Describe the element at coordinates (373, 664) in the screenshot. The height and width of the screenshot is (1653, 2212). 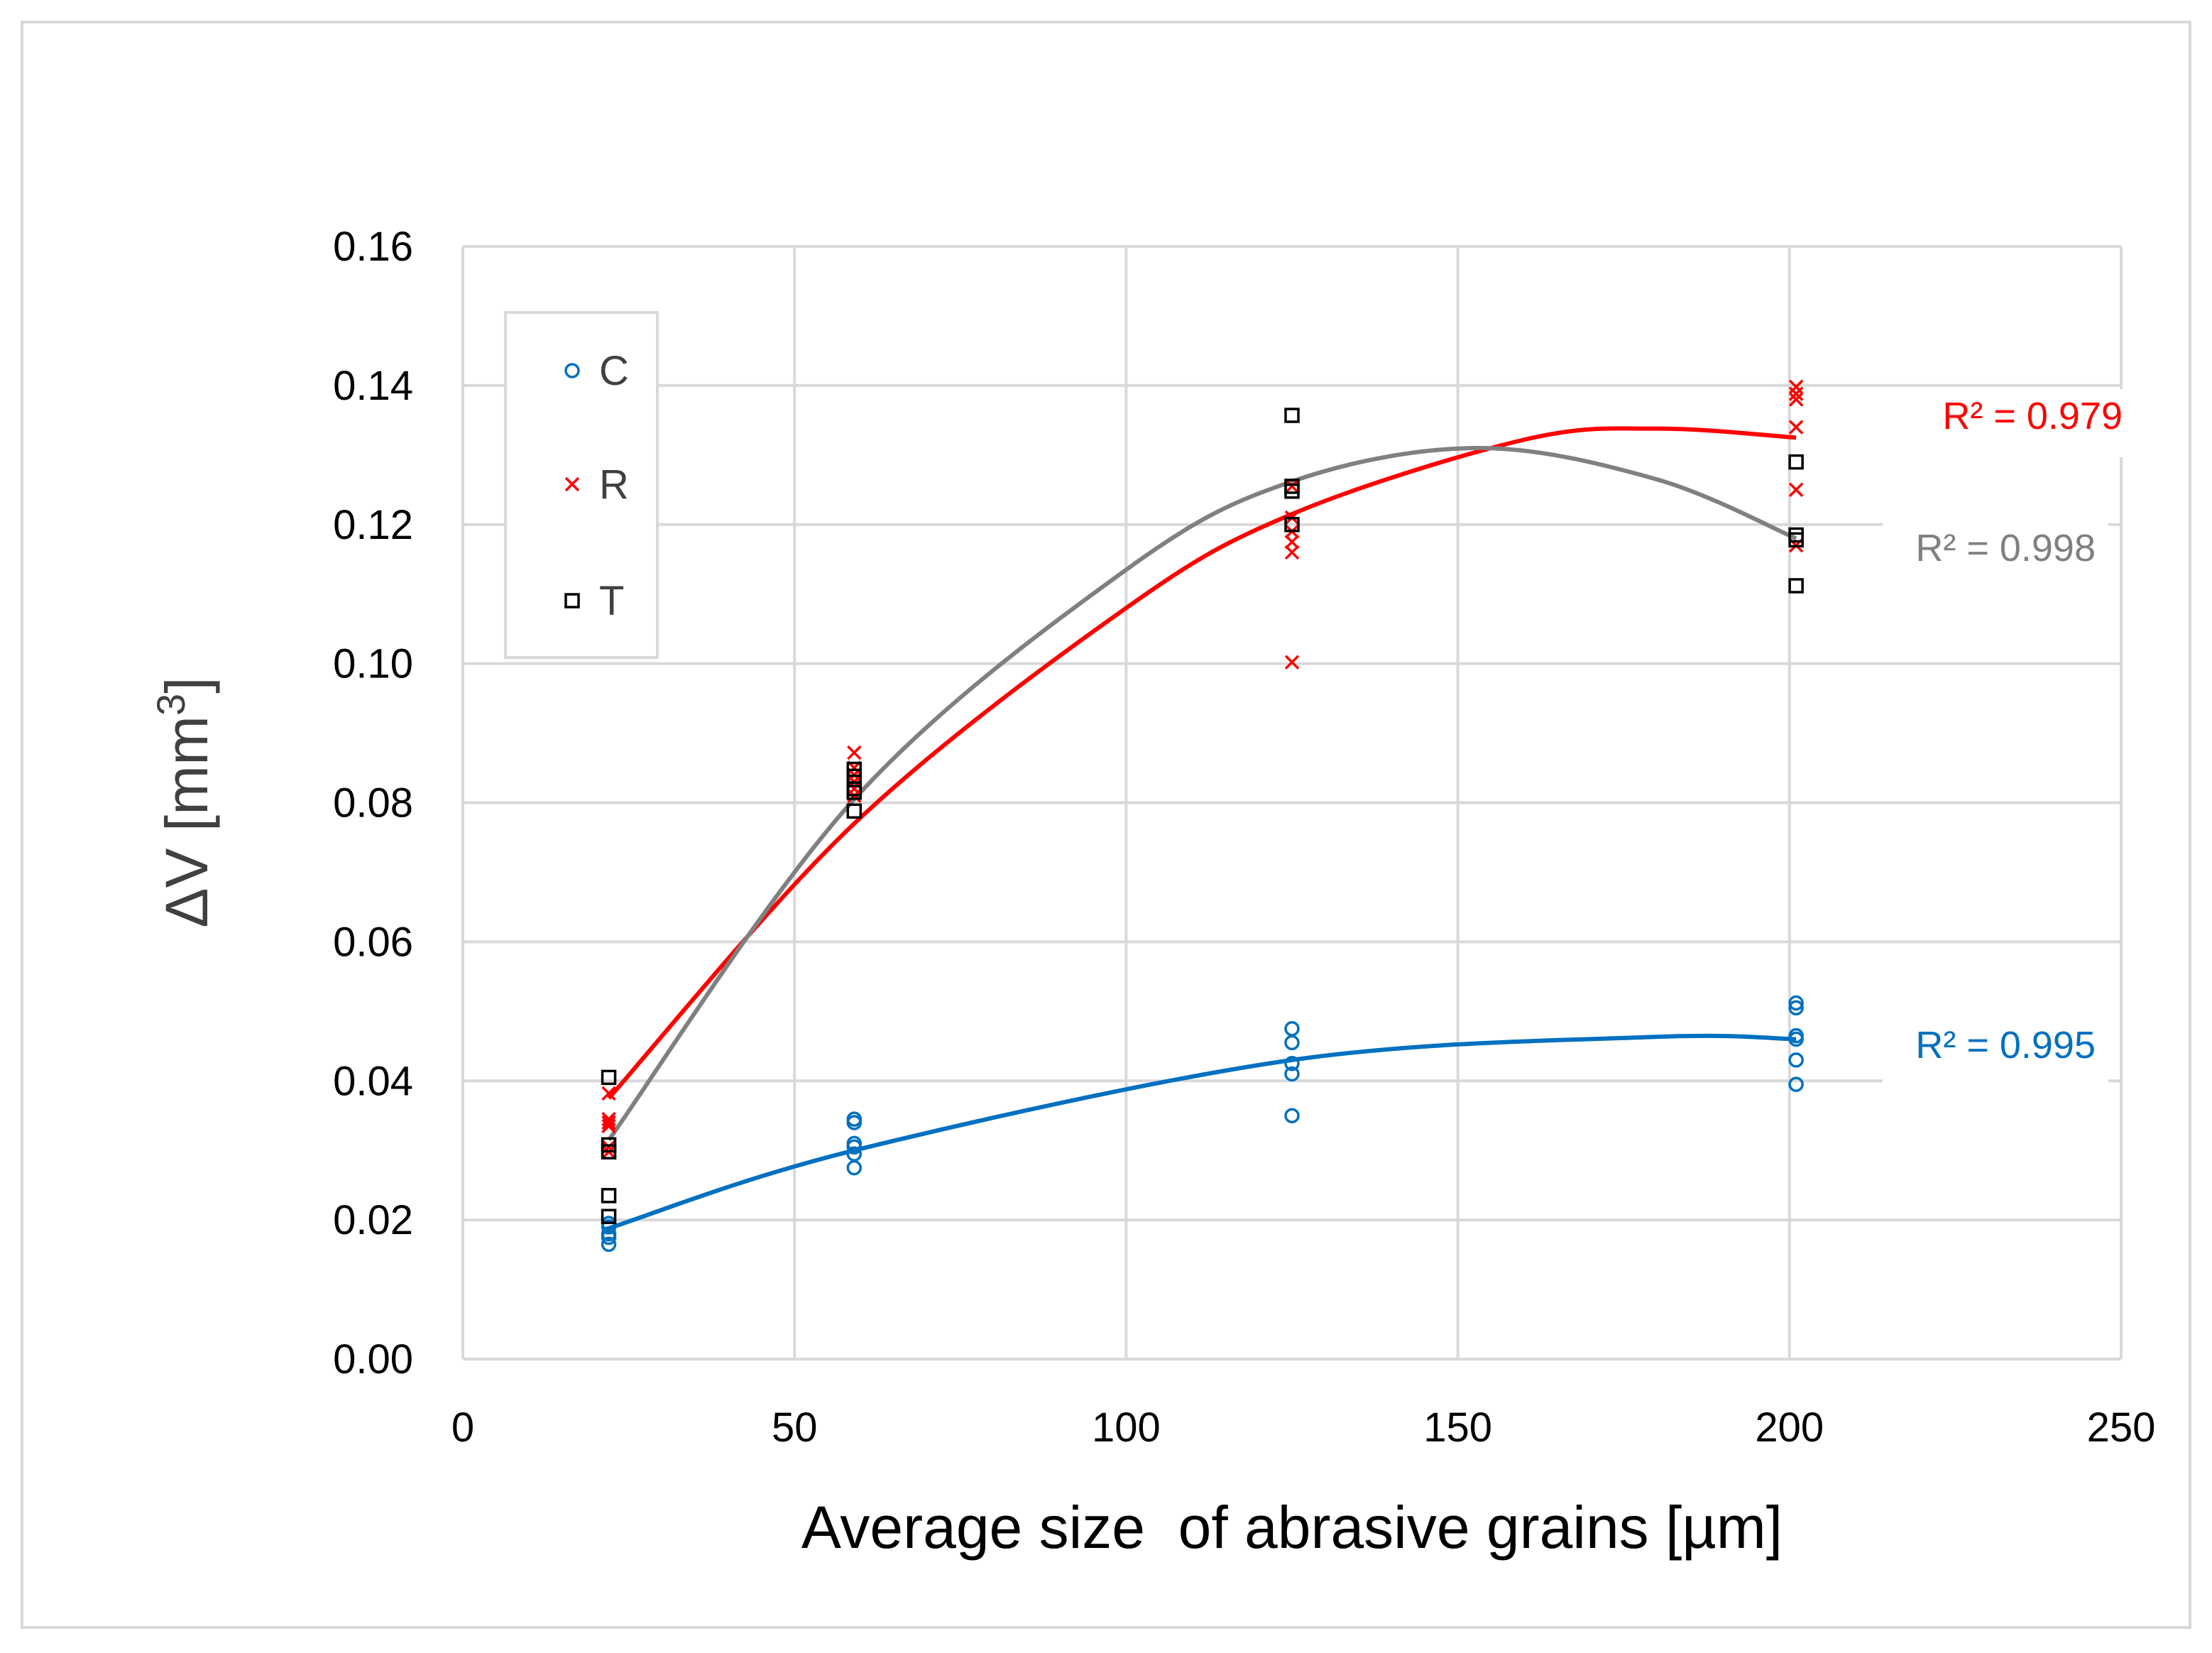
I see `y-tick-label: 0.10` at that location.